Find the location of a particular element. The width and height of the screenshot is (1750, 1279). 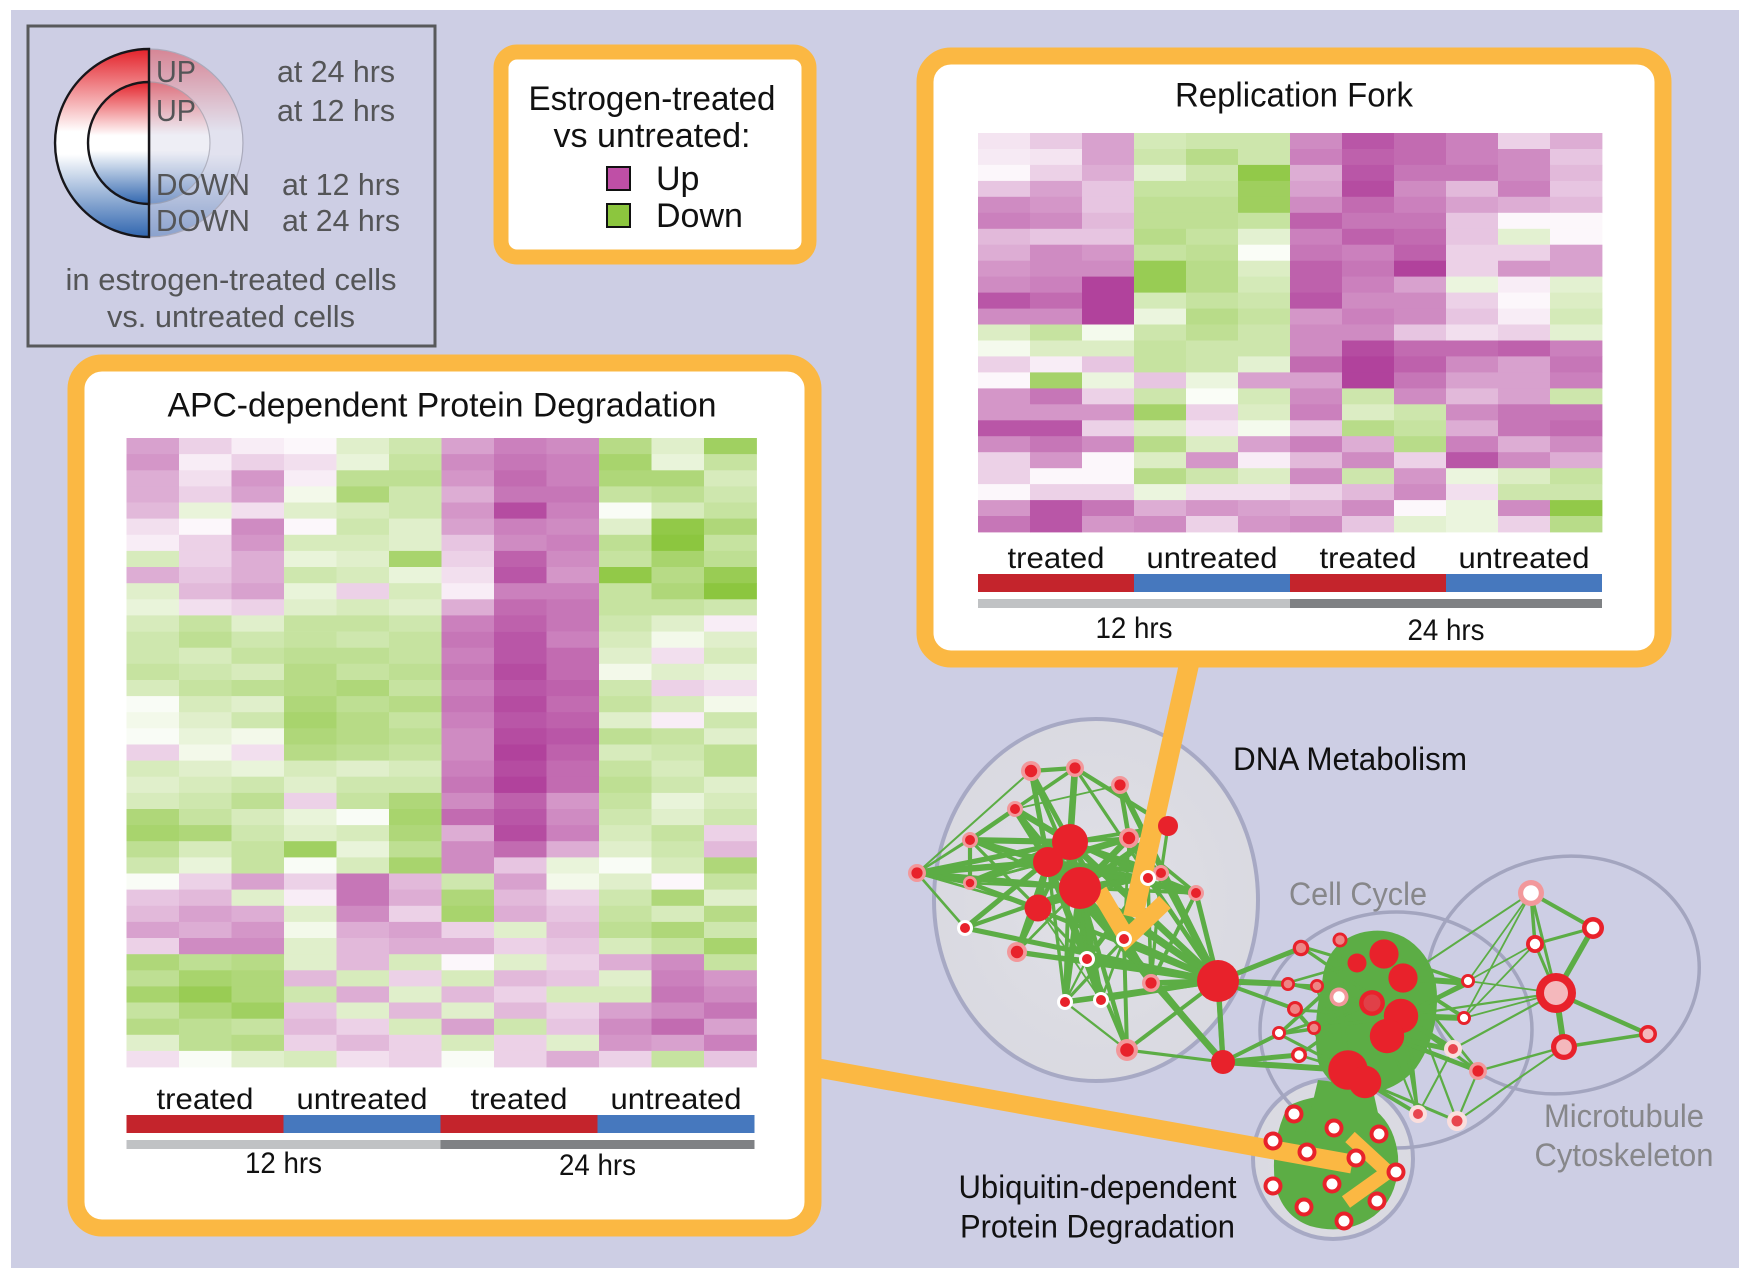

svg-text: Microtubule is located at coordinates (1624, 1116).